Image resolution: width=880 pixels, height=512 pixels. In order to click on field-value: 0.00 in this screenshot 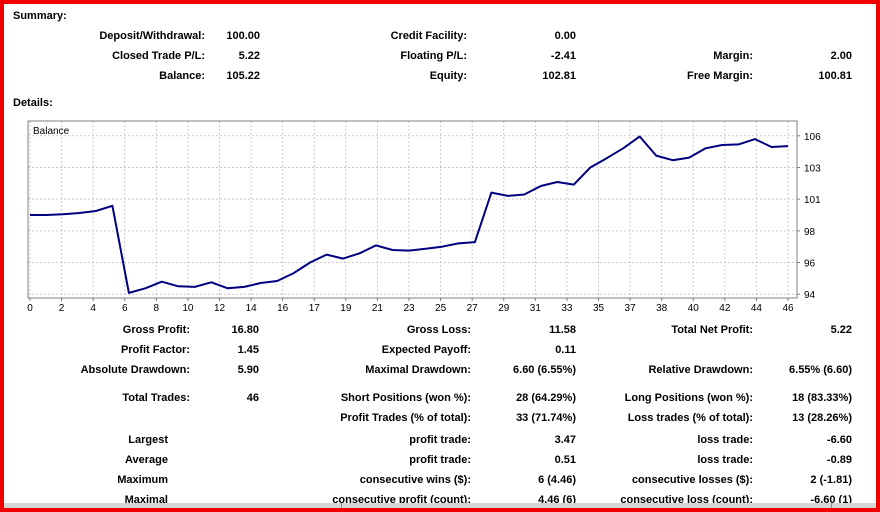, I will do `click(565, 36)`.